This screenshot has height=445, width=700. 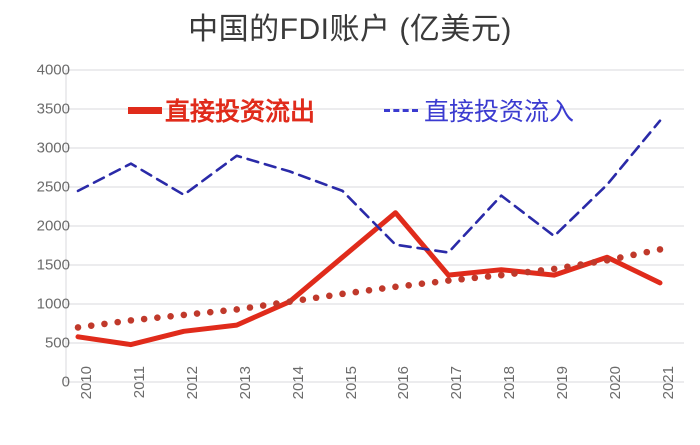 I want to click on y-axis-tick-labels: 0 500 1000 1500 2000 2500 3000 3500 4000, so click(x=39, y=222).